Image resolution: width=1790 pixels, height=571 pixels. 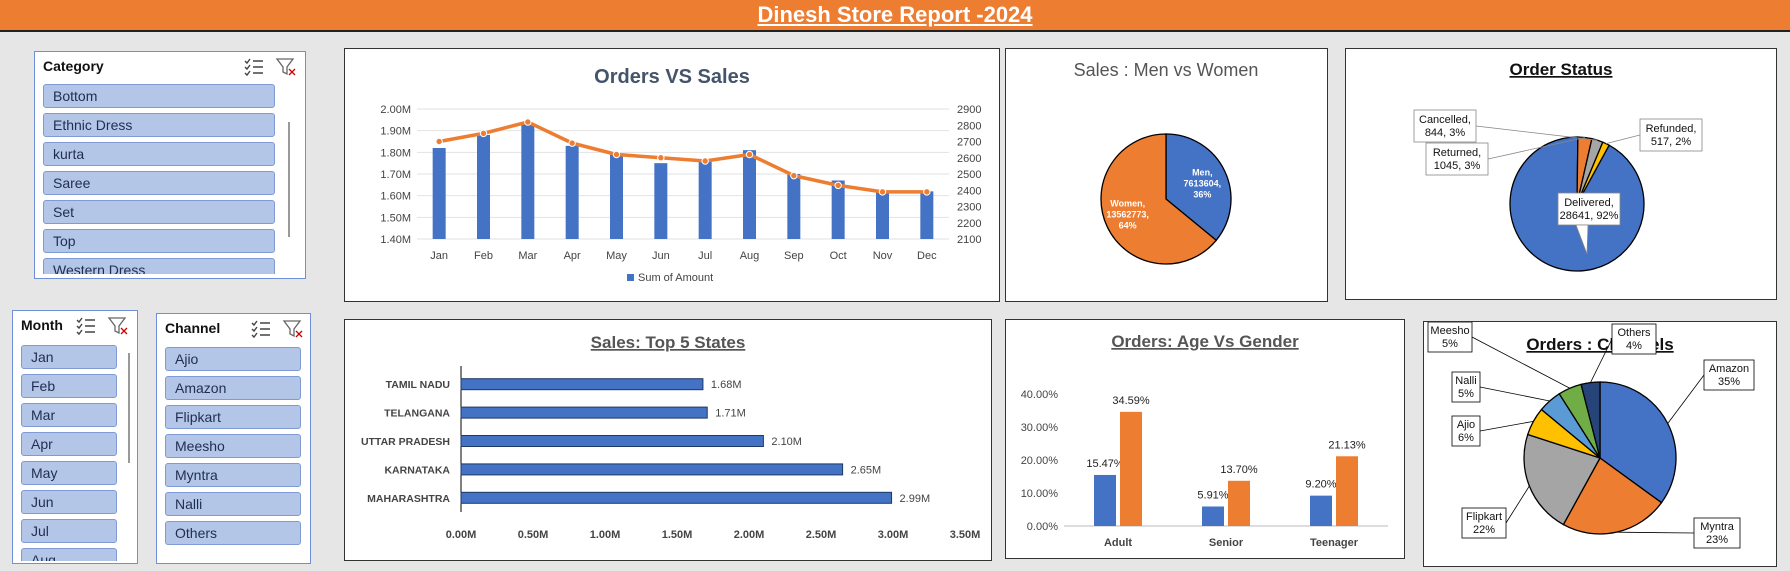 What do you see at coordinates (159, 154) in the screenshot?
I see `slicer-item: kurta` at bounding box center [159, 154].